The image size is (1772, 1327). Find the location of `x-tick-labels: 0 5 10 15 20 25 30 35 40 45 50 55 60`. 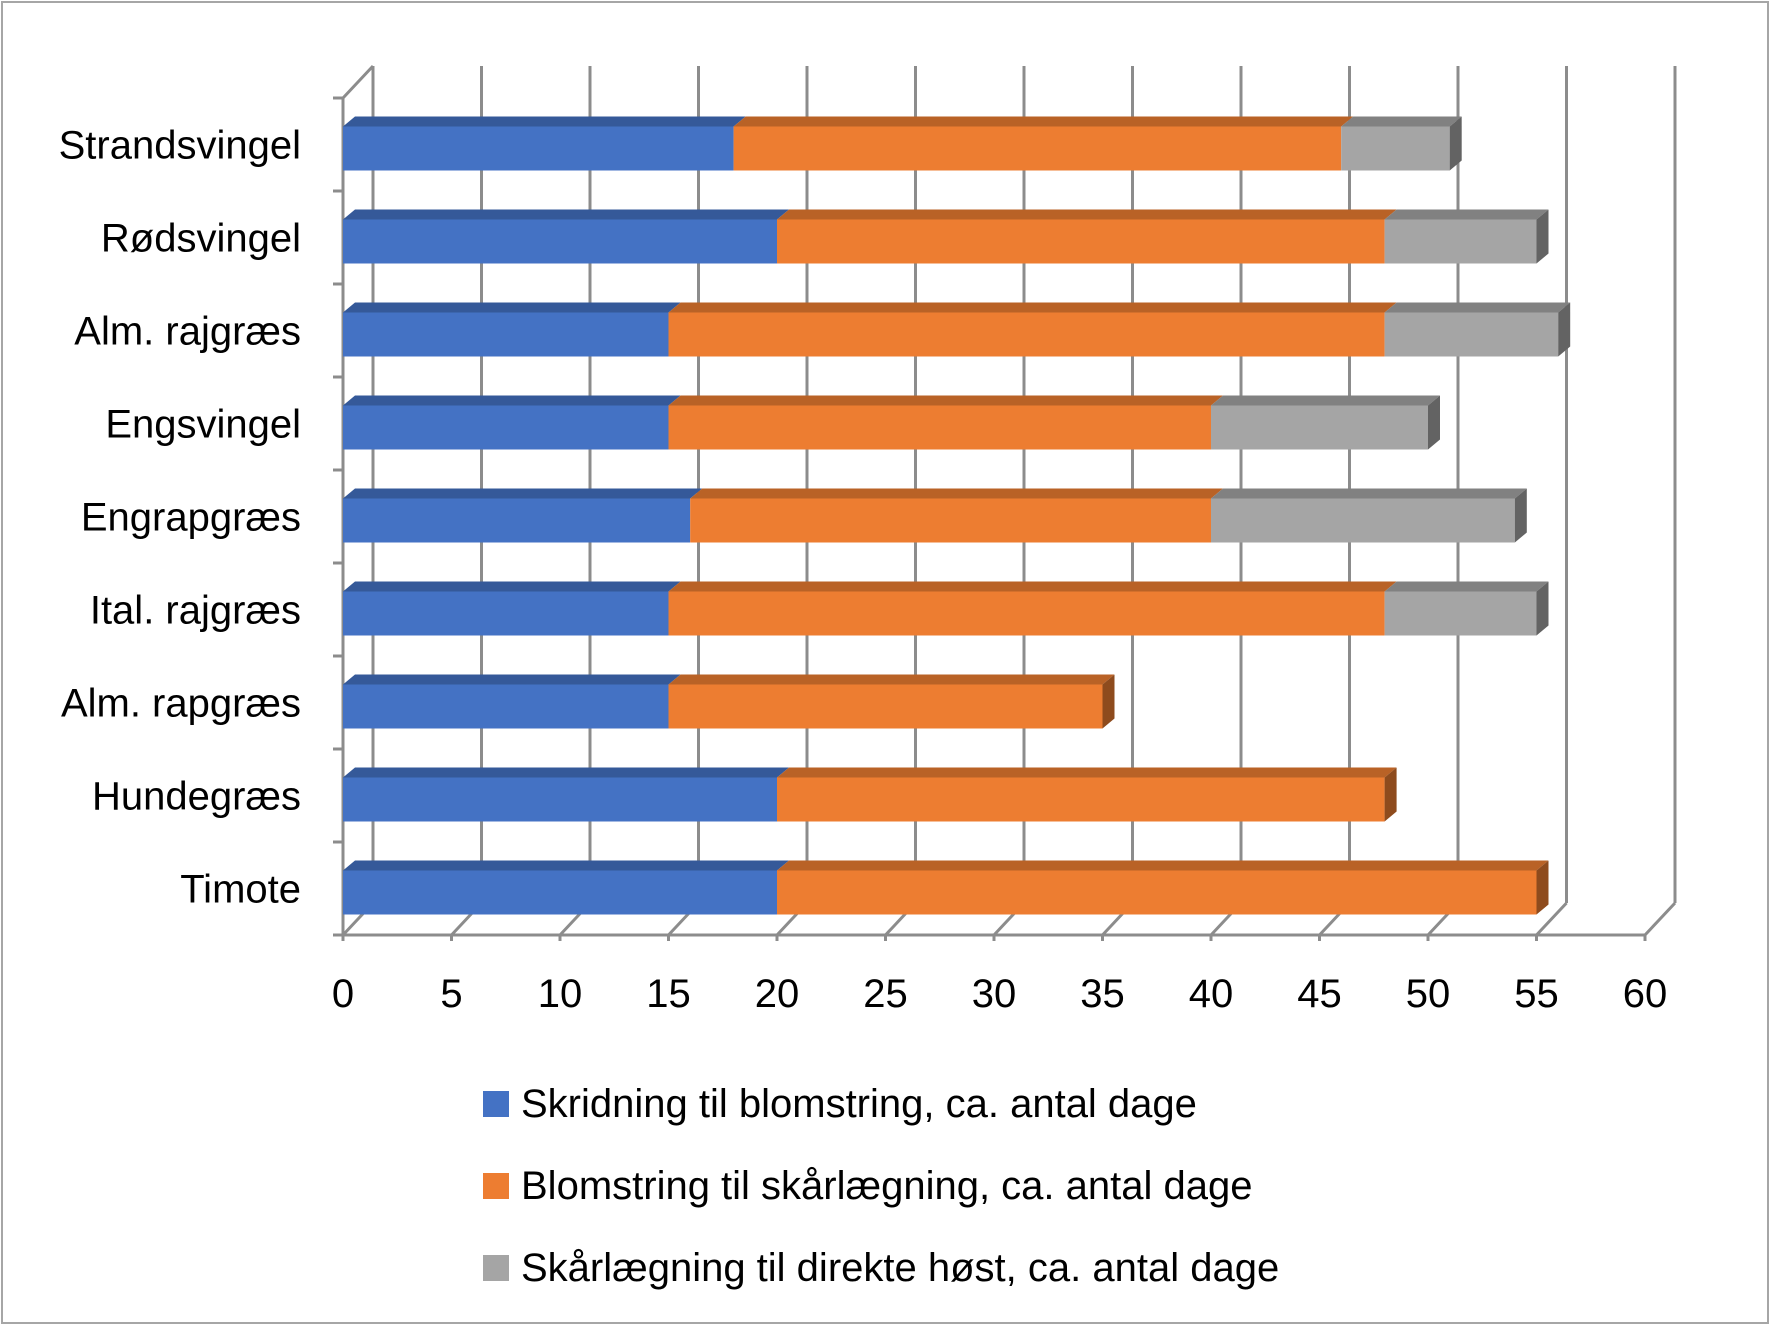

x-tick-labels: 0 5 10 15 20 25 30 35 40 45 50 55 60 is located at coordinates (999, 994).